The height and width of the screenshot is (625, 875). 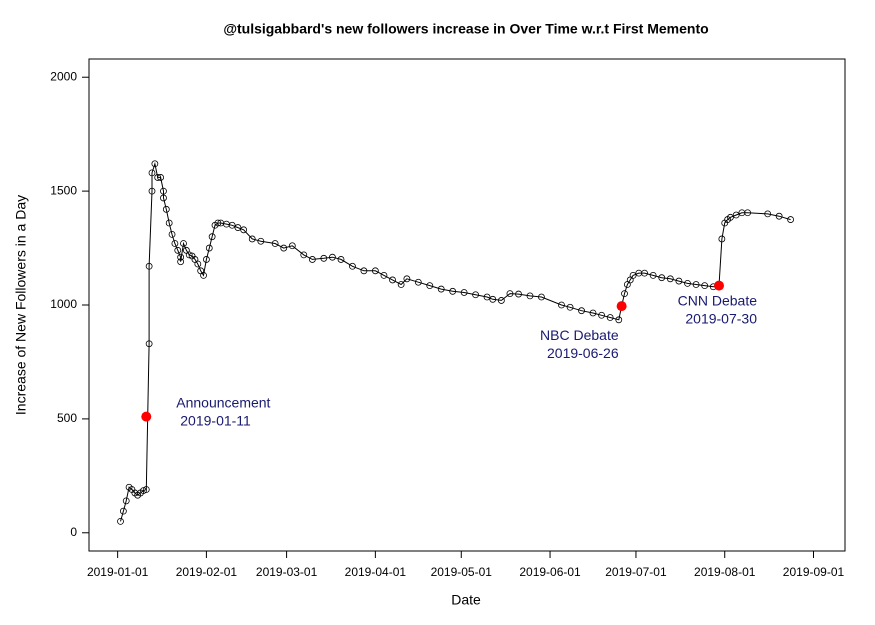 What do you see at coordinates (207, 572) in the screenshot?
I see `x-tick-label: 2019-02-01` at bounding box center [207, 572].